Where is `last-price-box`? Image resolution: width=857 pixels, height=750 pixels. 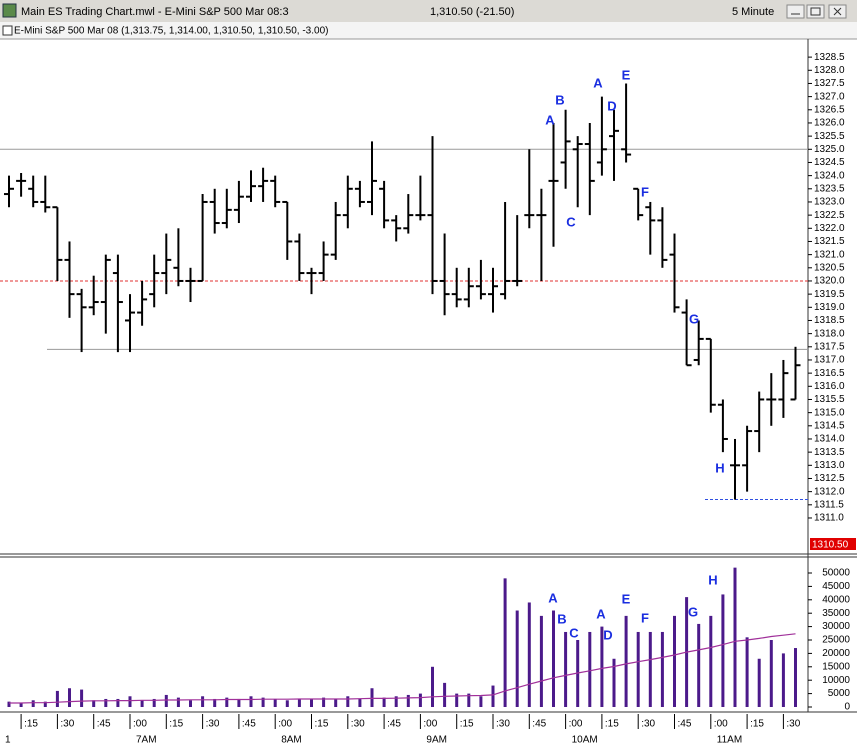
last-price-box is located at coordinates (833, 544).